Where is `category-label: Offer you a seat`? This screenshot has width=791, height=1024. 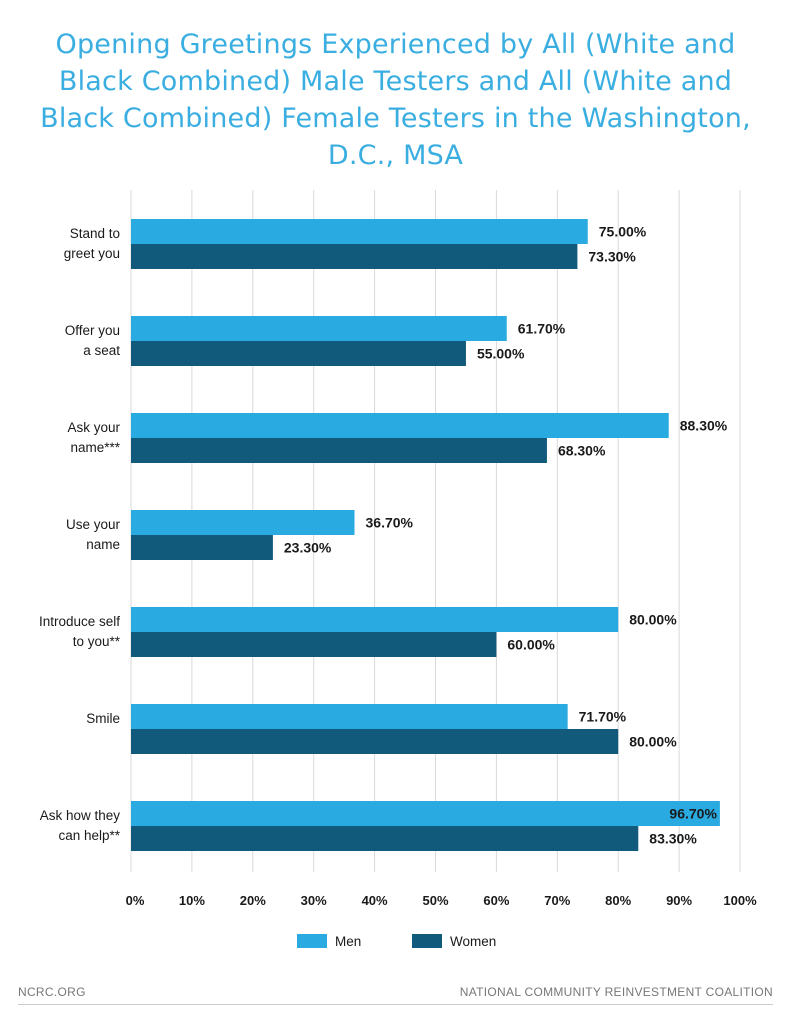 category-label: Offer you a seat is located at coordinates (92, 340).